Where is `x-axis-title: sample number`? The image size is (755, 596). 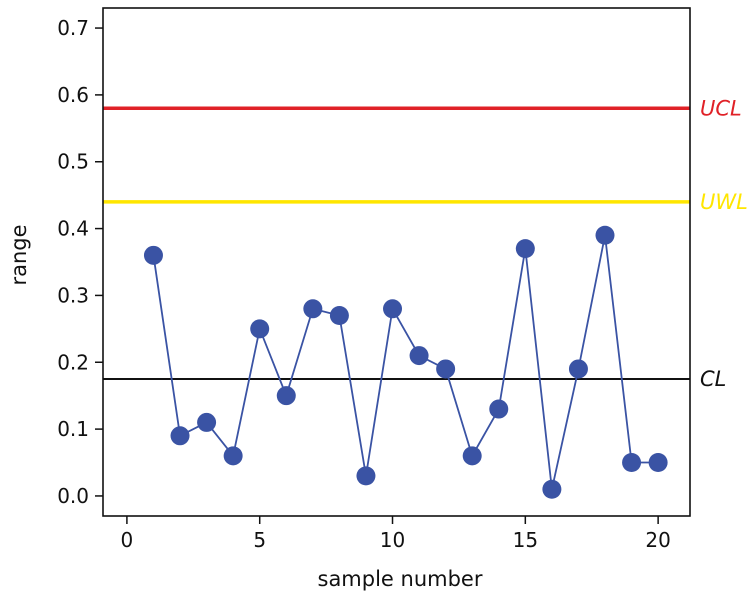 x-axis-title: sample number is located at coordinates (400, 579).